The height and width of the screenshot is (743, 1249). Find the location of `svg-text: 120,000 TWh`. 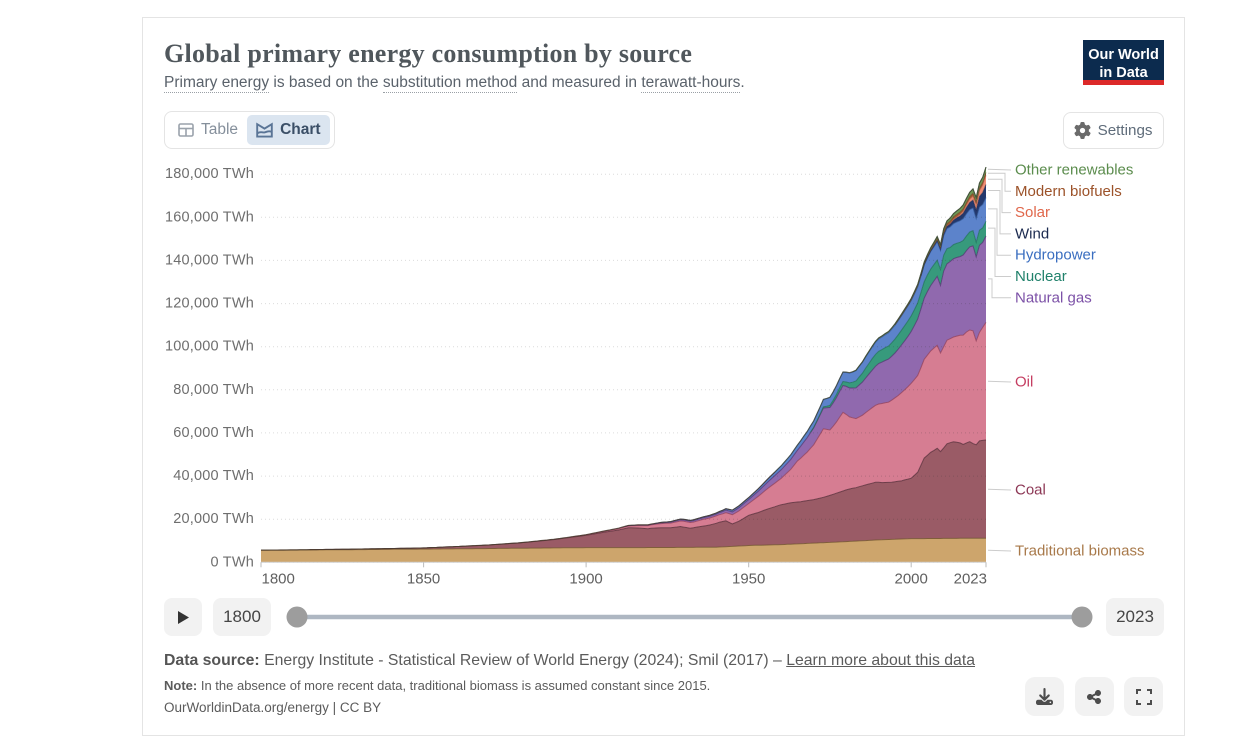

svg-text: 120,000 TWh is located at coordinates (209, 304).